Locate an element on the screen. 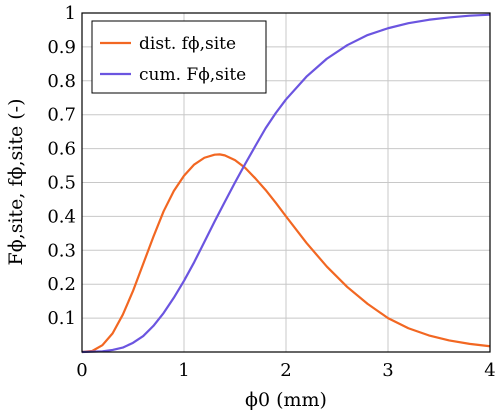 The width and height of the screenshot is (500, 416). y-tick-label: 0.6 is located at coordinates (61, 149).